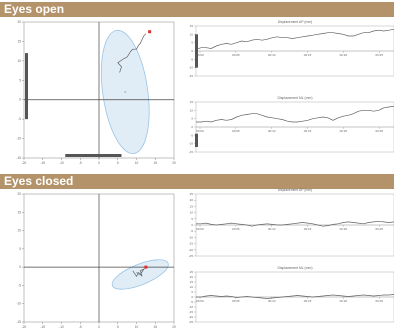 The image size is (394, 334). I want to click on chart-title: Displacement ML (mm), so click(295, 268).